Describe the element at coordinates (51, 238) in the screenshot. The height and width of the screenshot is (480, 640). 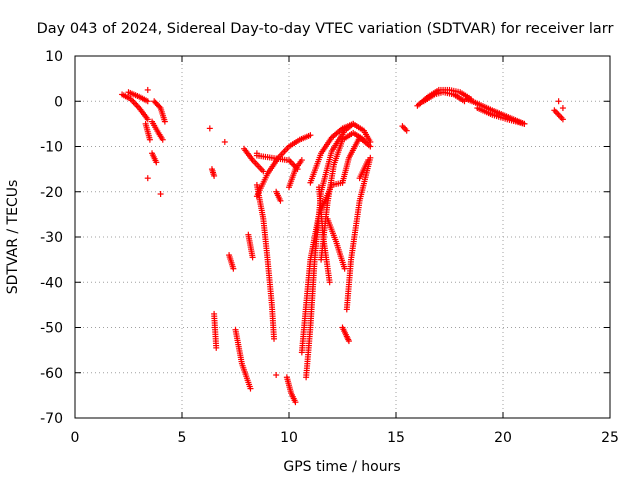
I see `y-tick-label: -30` at that location.